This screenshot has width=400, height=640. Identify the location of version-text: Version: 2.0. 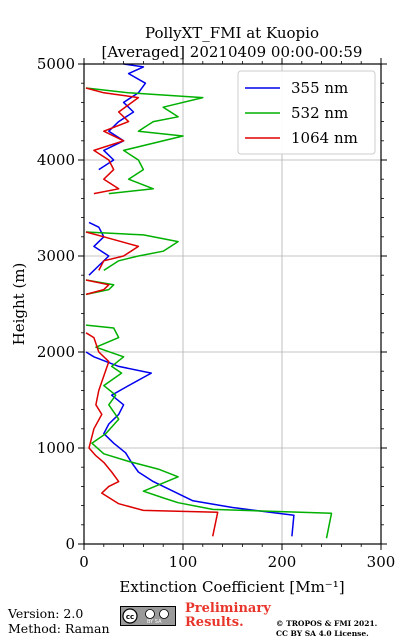
(46, 613).